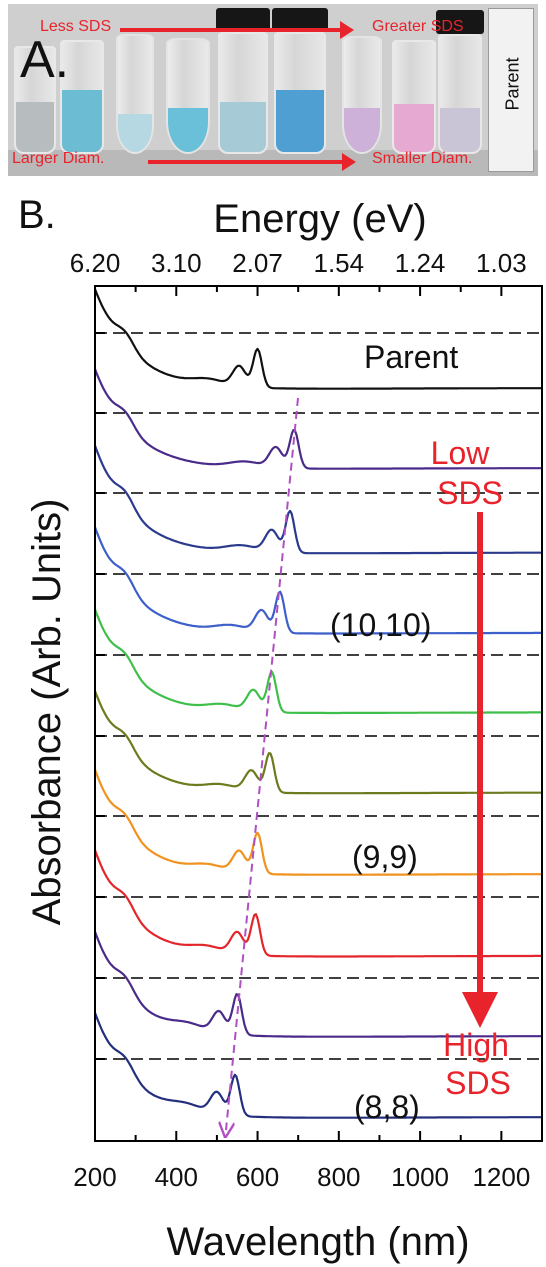 The image size is (546, 1267). What do you see at coordinates (35, 127) in the screenshot?
I see `vial-1-liquid` at bounding box center [35, 127].